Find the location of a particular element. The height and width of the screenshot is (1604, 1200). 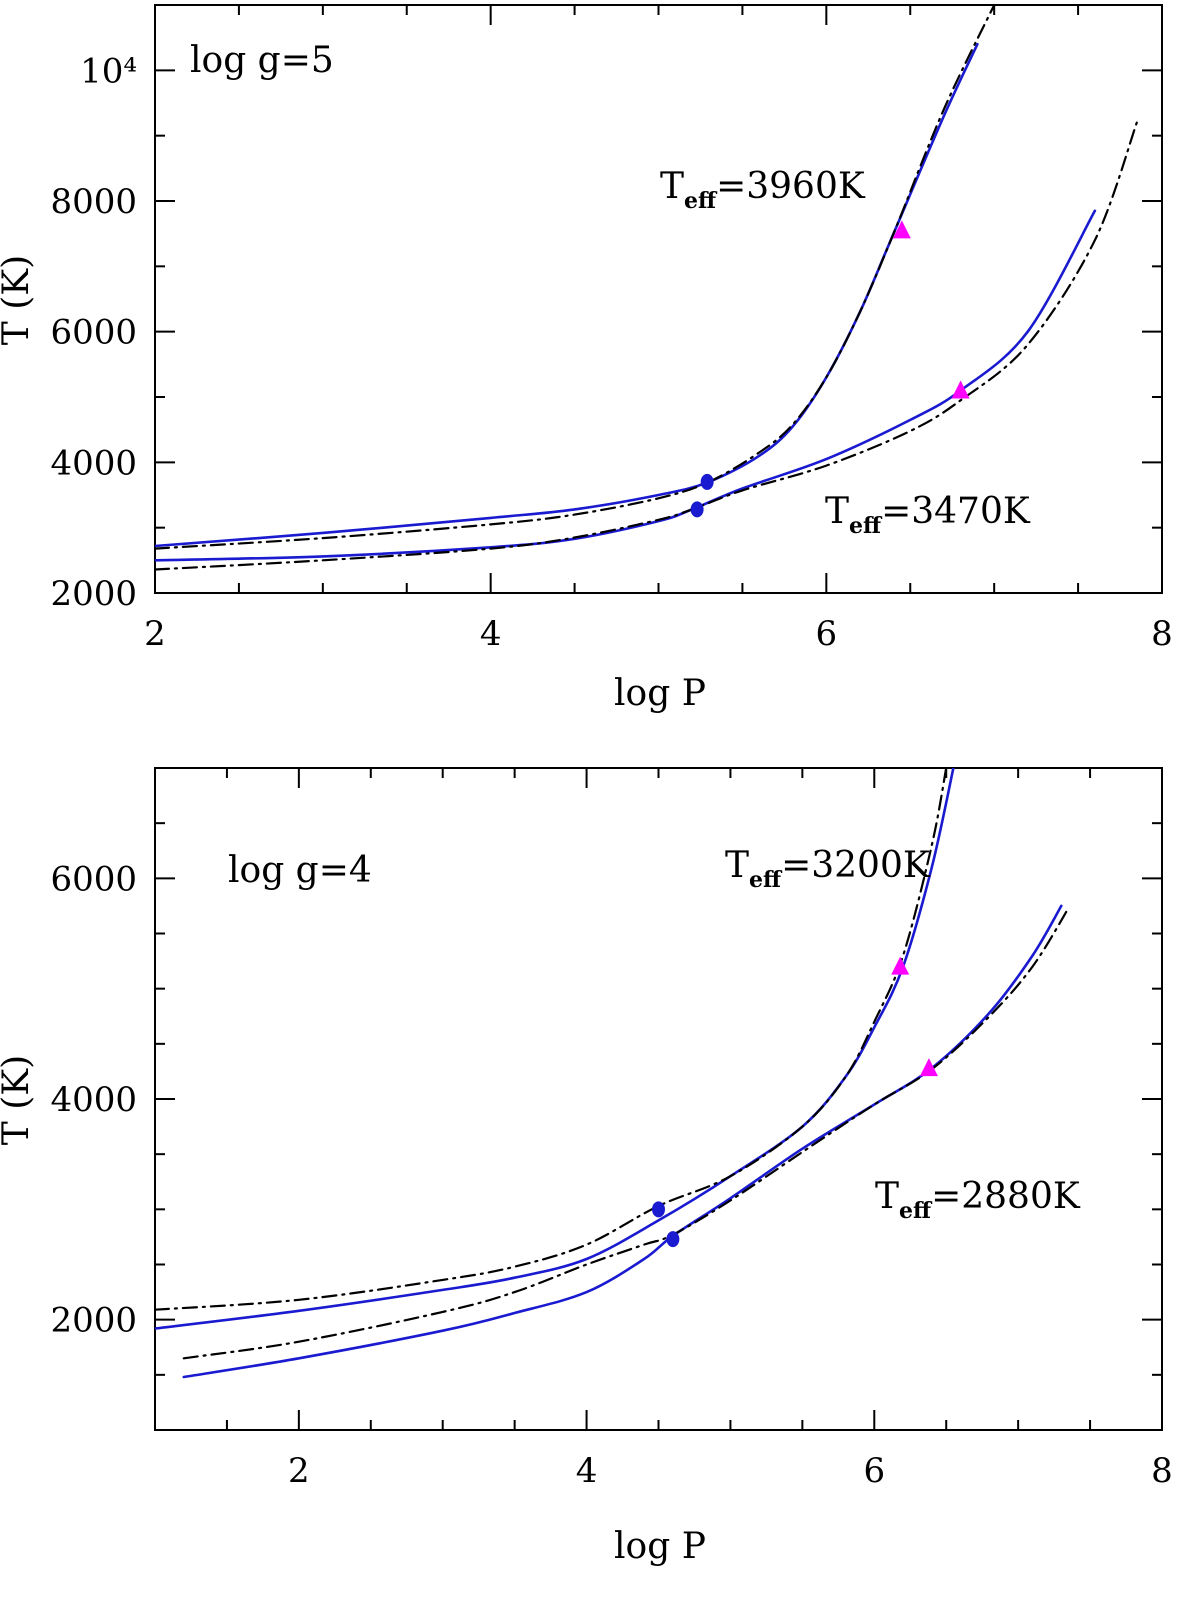

y-tick-label: 8000 is located at coordinates (93, 202).